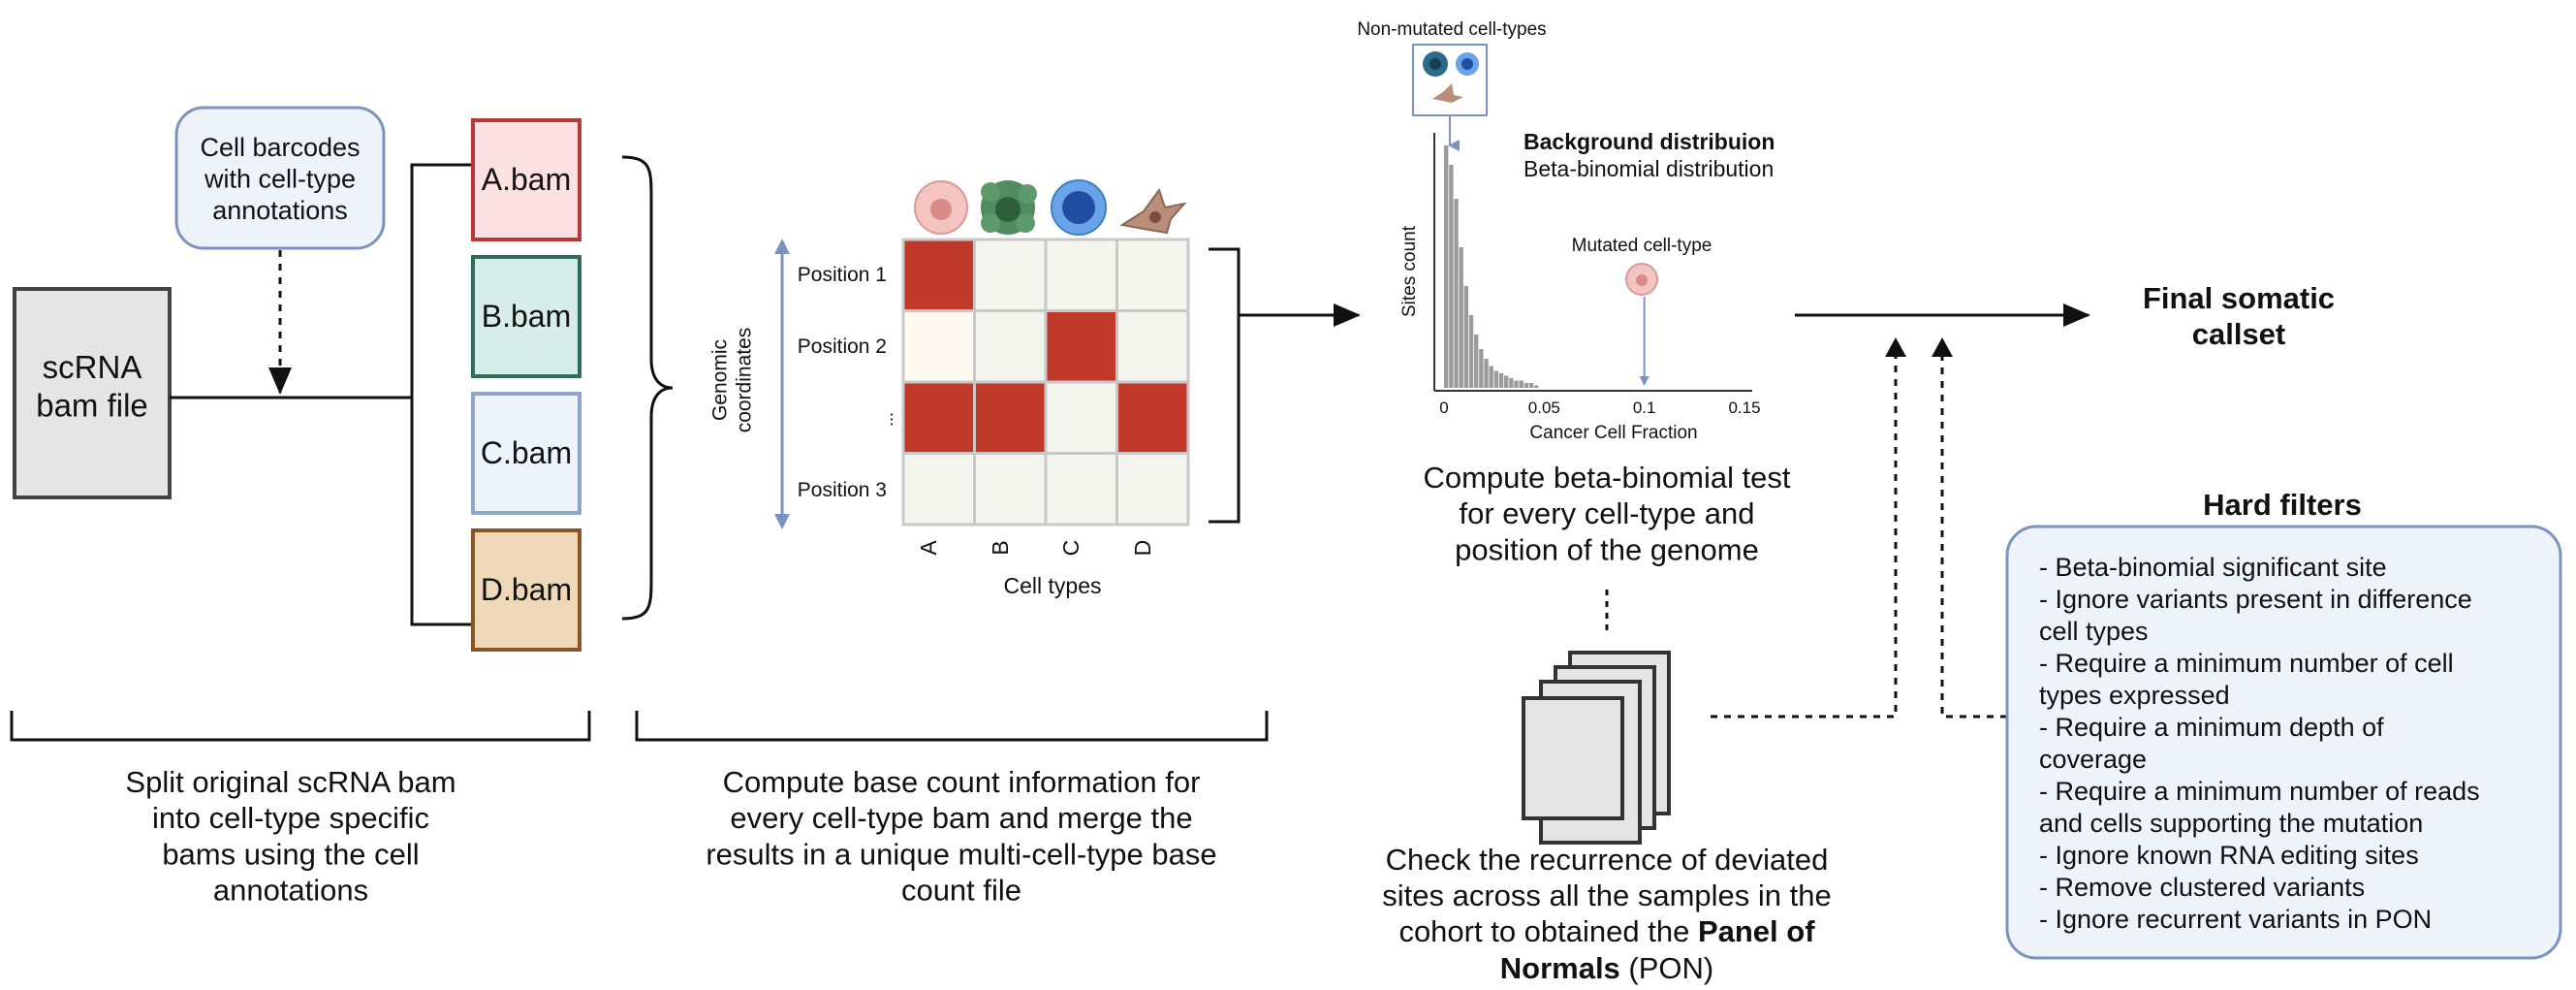 The image size is (2576, 990). What do you see at coordinates (1544, 408) in the screenshot?
I see `x-tick-label: 0.05` at bounding box center [1544, 408].